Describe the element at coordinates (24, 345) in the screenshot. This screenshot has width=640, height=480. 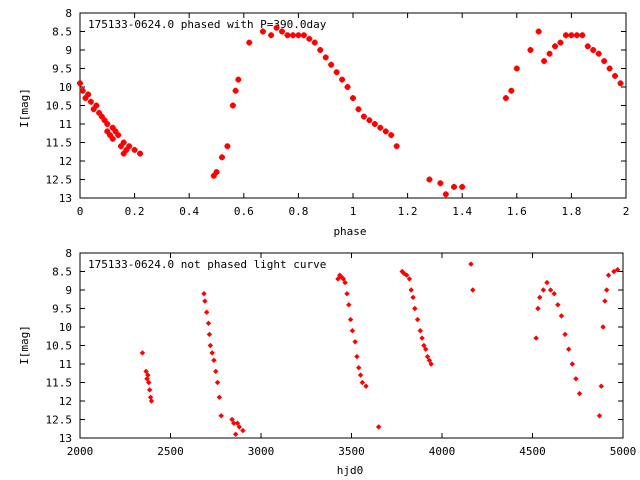
I see `y-axis-label: I[mag]` at that location.